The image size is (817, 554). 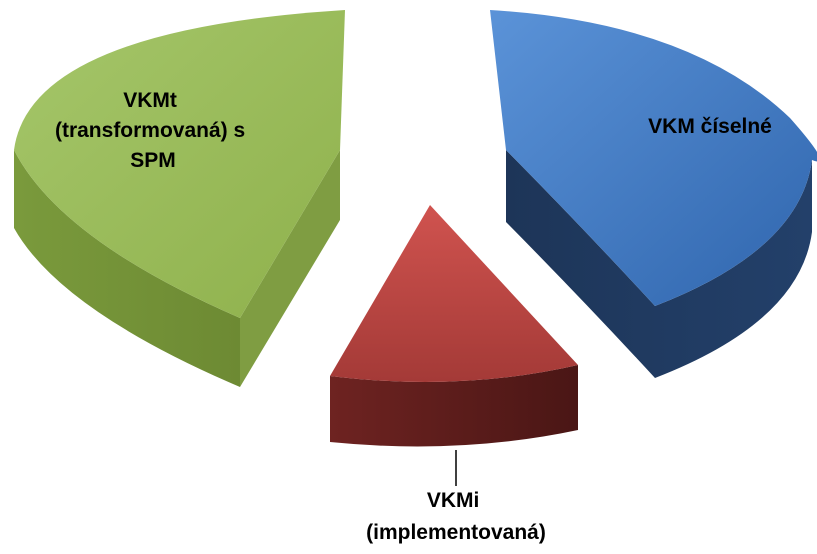 I want to click on slice-vkmi-top, so click(x=454, y=293).